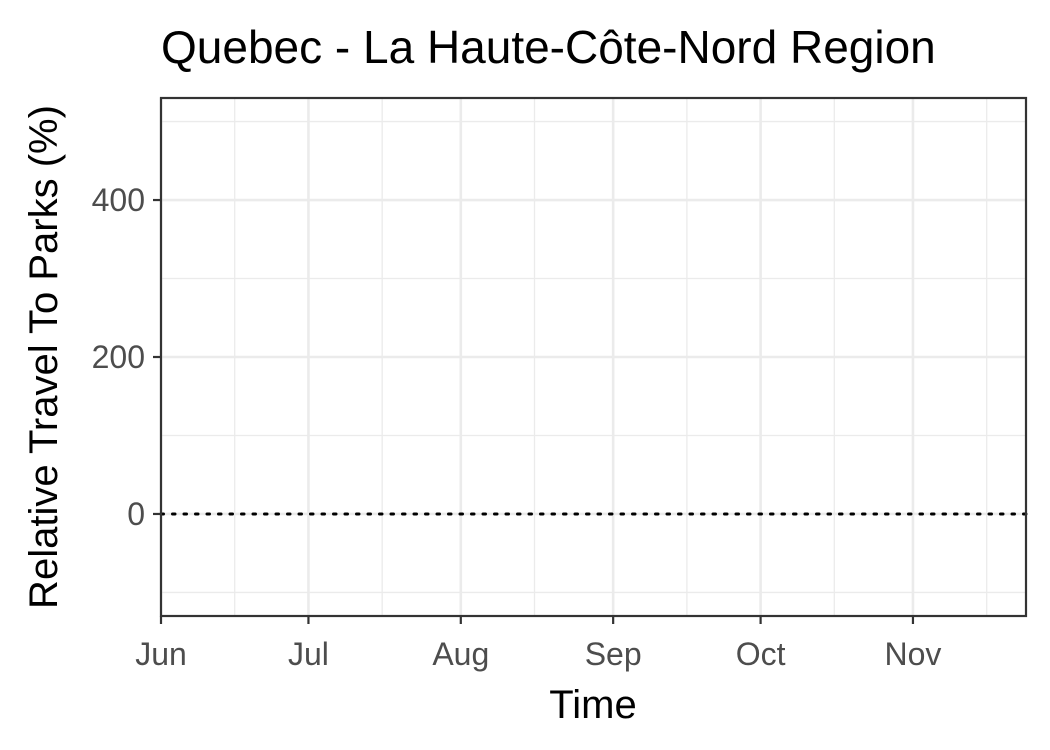 The width and height of the screenshot is (1050, 750). Describe the element at coordinates (613, 654) in the screenshot. I see `x-tick-label: Sep` at that location.